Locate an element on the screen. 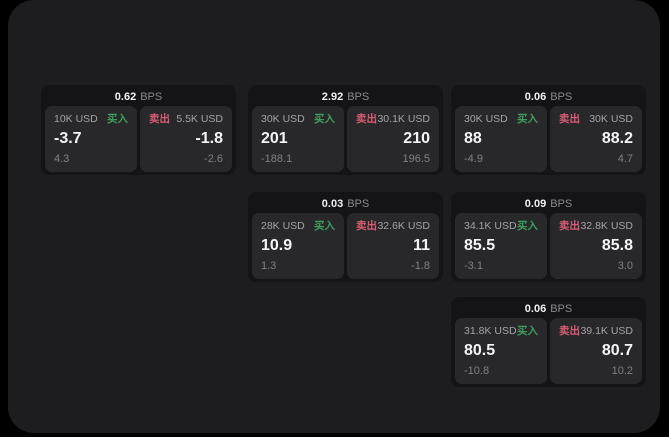 Image resolution: width=669 pixels, height=437 pixels. sell-price: 85.8 is located at coordinates (617, 246).